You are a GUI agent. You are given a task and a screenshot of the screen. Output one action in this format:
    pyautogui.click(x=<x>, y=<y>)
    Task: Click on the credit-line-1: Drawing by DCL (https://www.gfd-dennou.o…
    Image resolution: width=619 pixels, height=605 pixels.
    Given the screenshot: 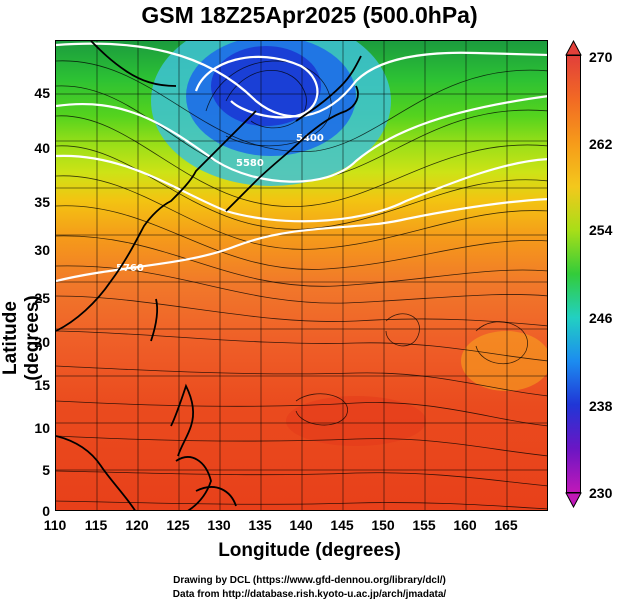 What is the action you would take?
    pyautogui.click(x=309, y=580)
    